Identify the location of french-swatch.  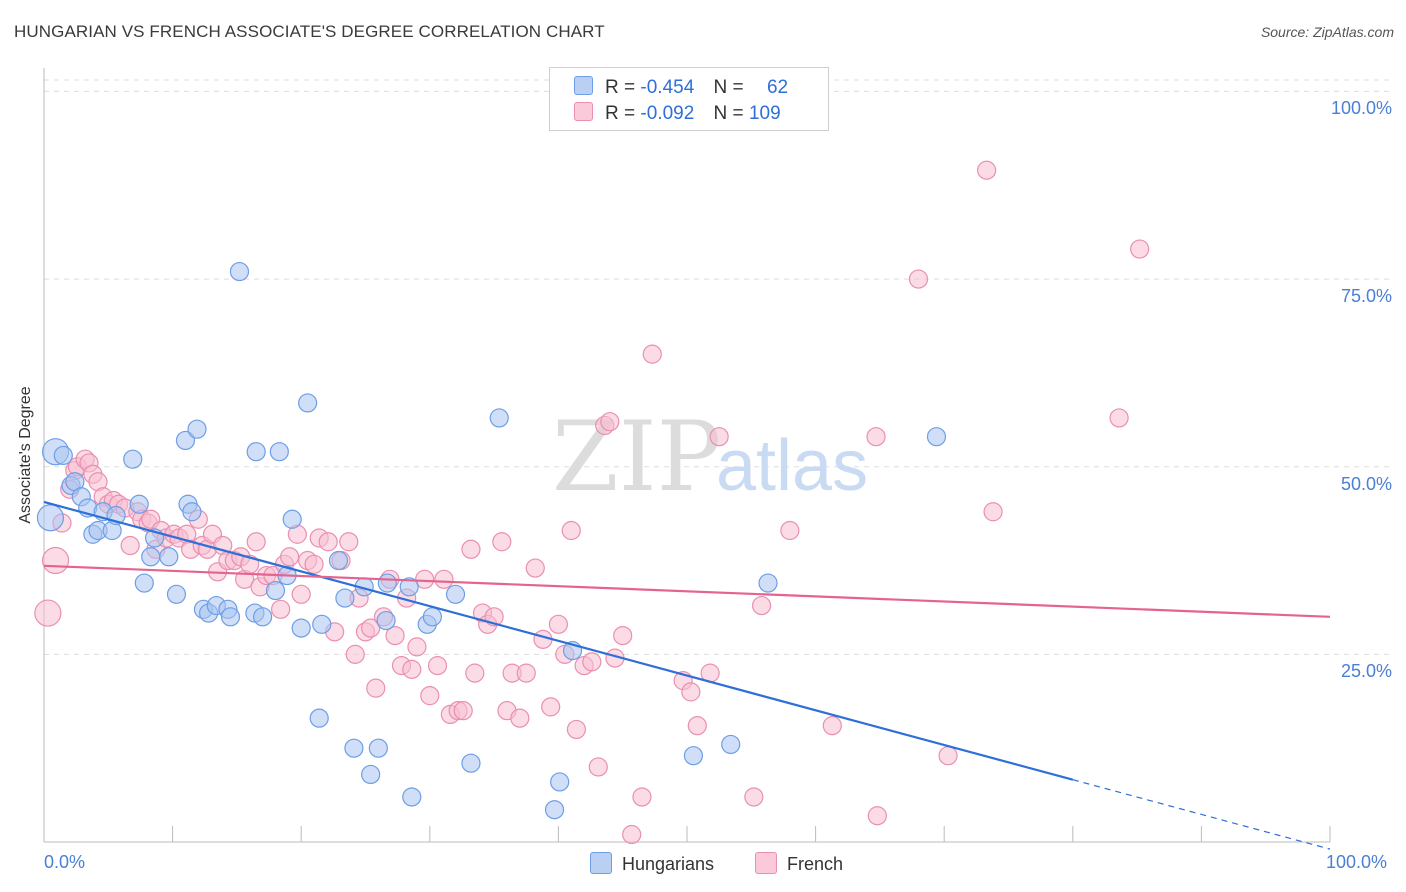
(583, 111).